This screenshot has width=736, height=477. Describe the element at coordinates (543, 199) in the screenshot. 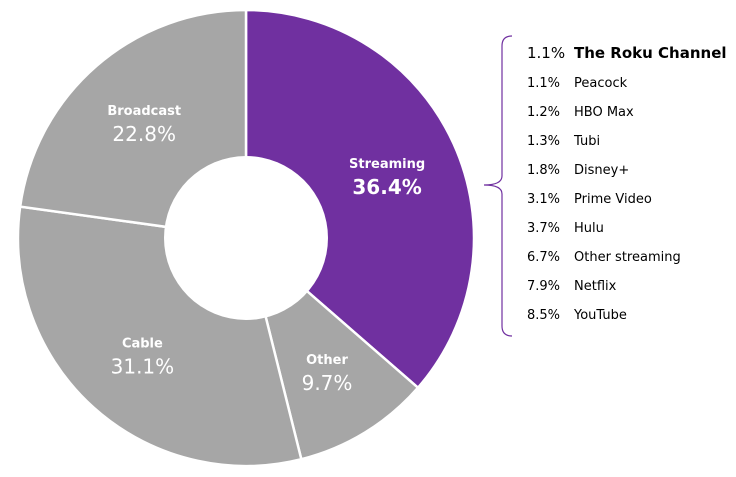

I see `breakdown-value-prime-video: 3.1%` at that location.